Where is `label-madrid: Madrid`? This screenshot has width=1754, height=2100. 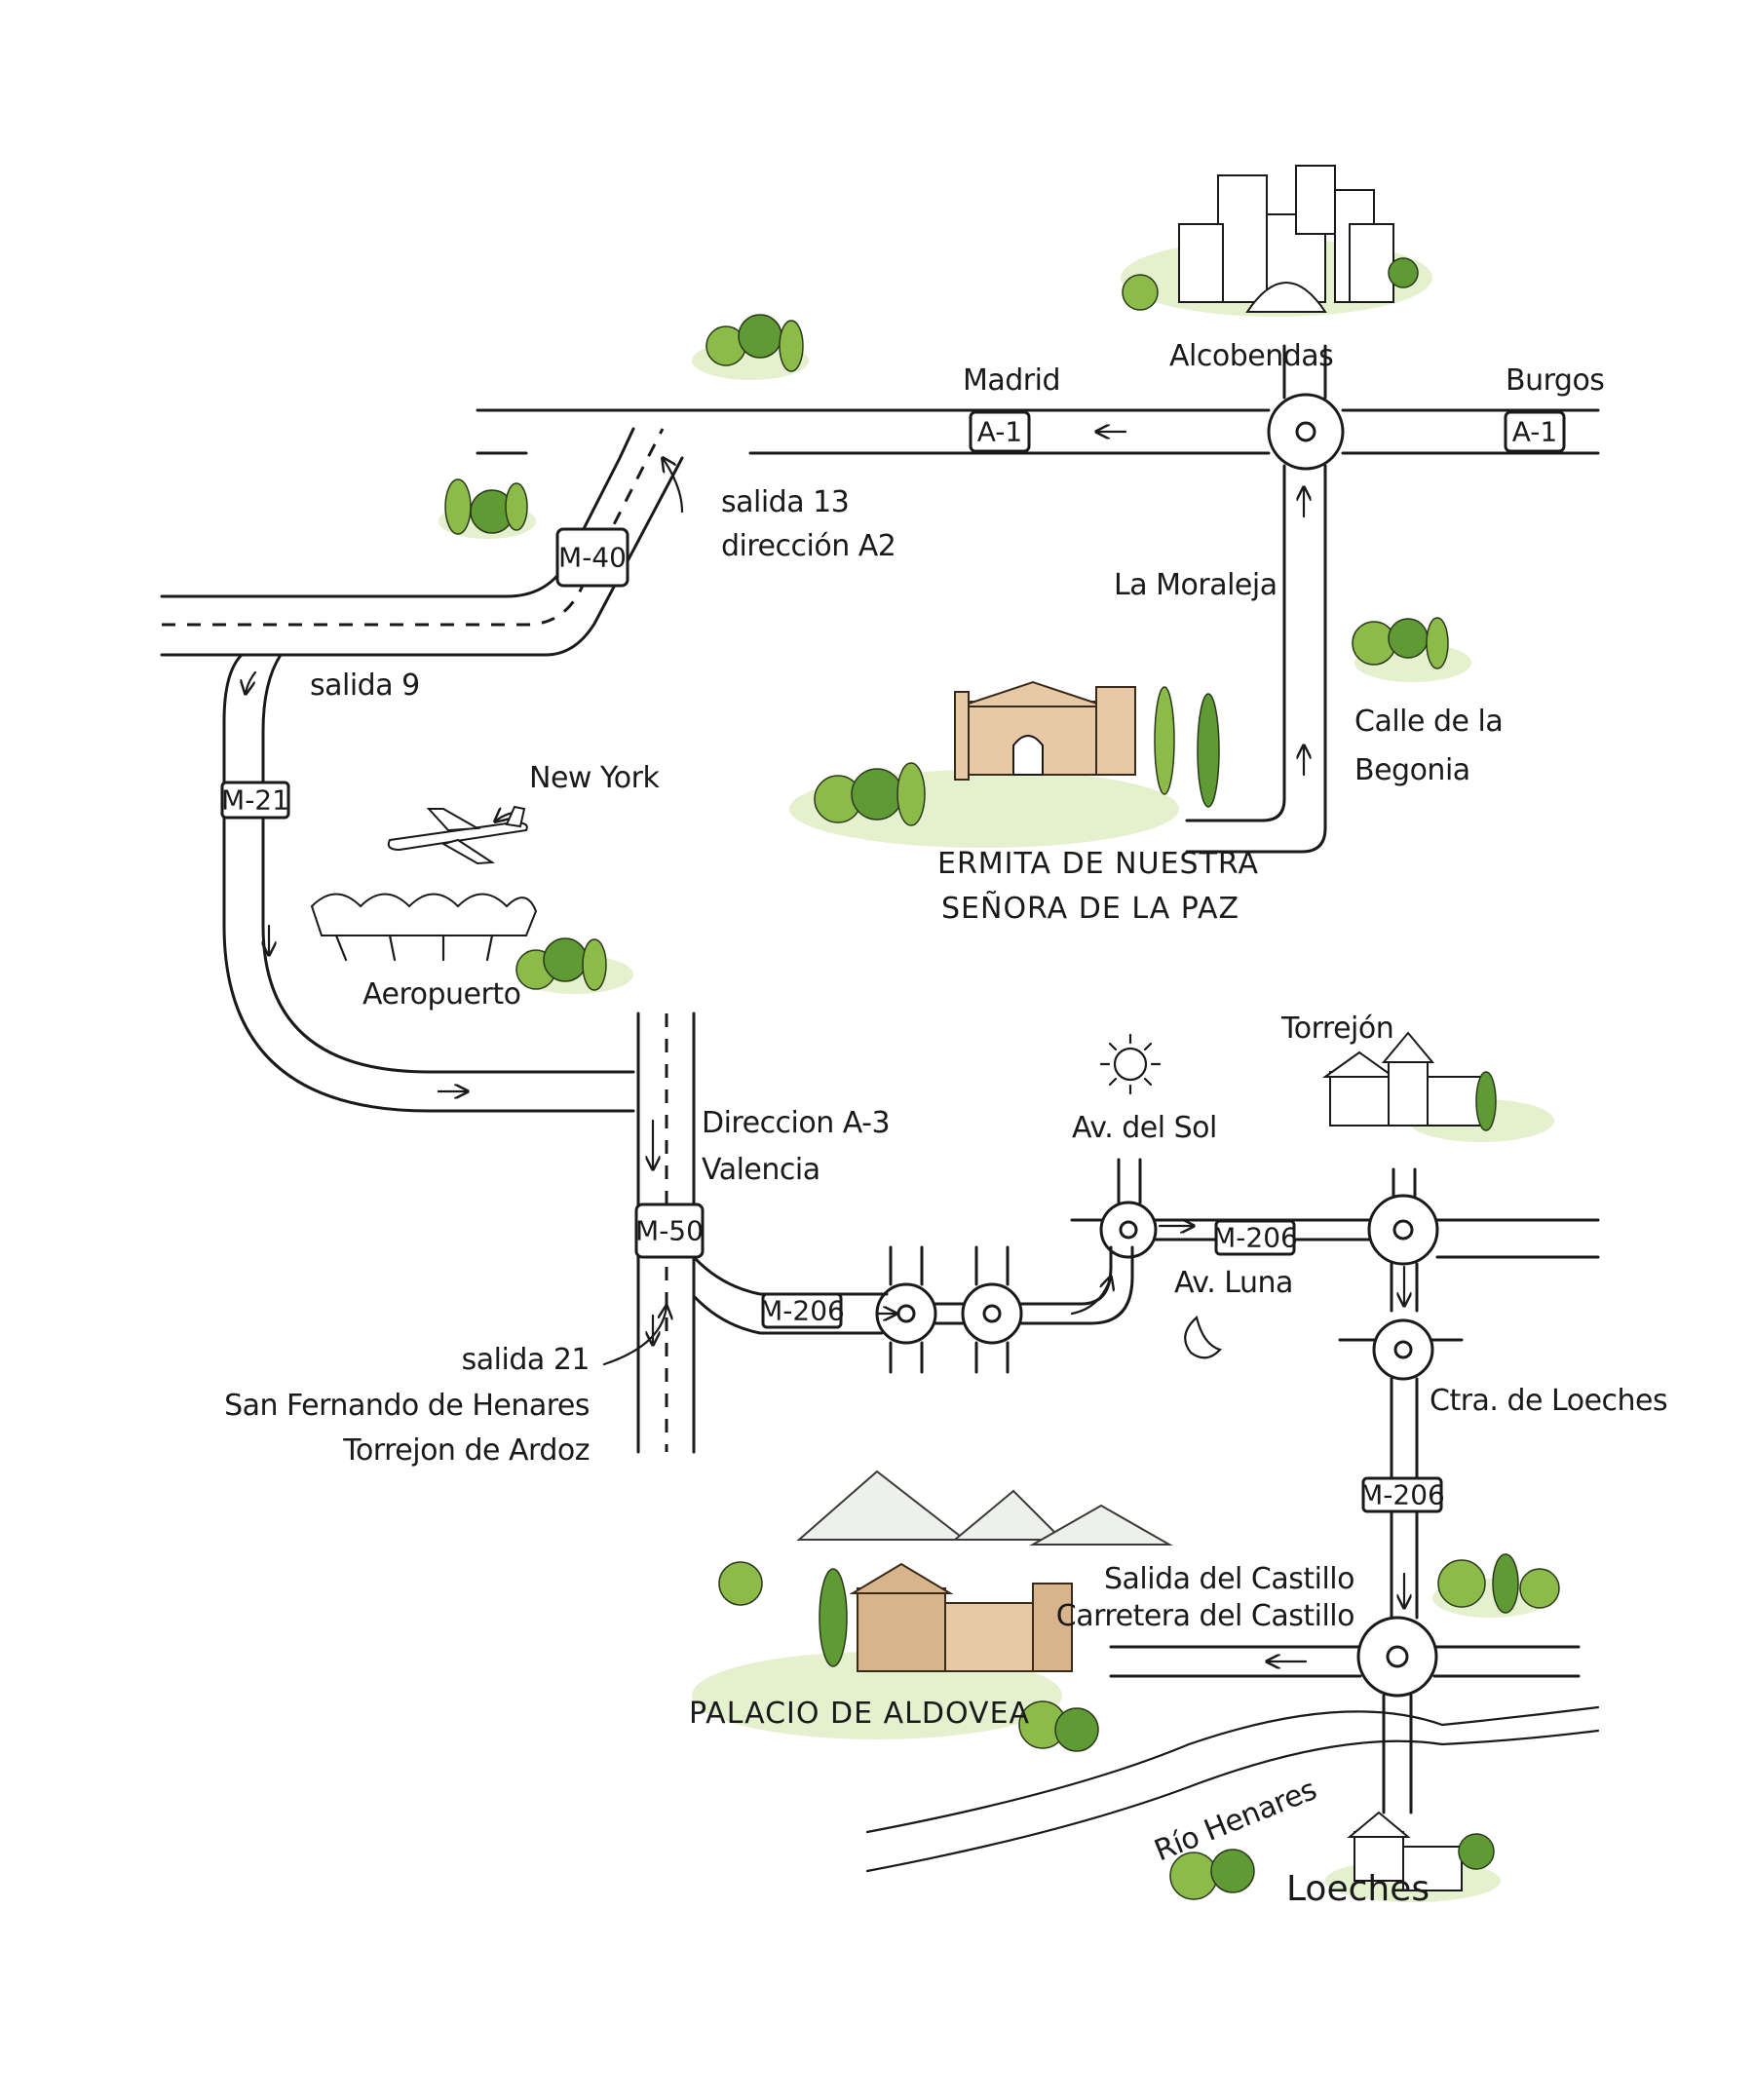 label-madrid: Madrid is located at coordinates (1012, 380).